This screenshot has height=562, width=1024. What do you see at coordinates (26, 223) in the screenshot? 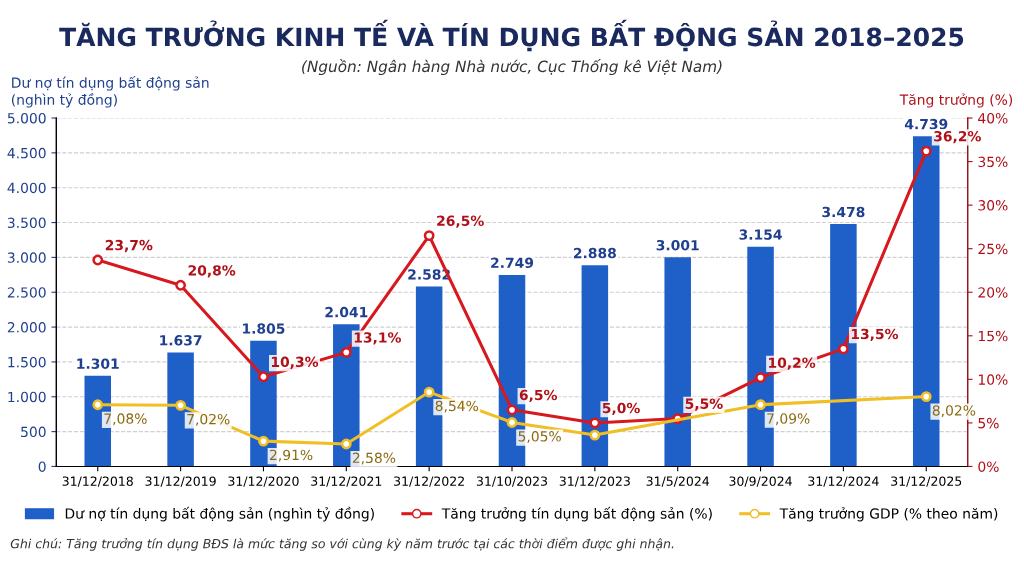
I see `y-tick-label: 3.500` at bounding box center [26, 223].